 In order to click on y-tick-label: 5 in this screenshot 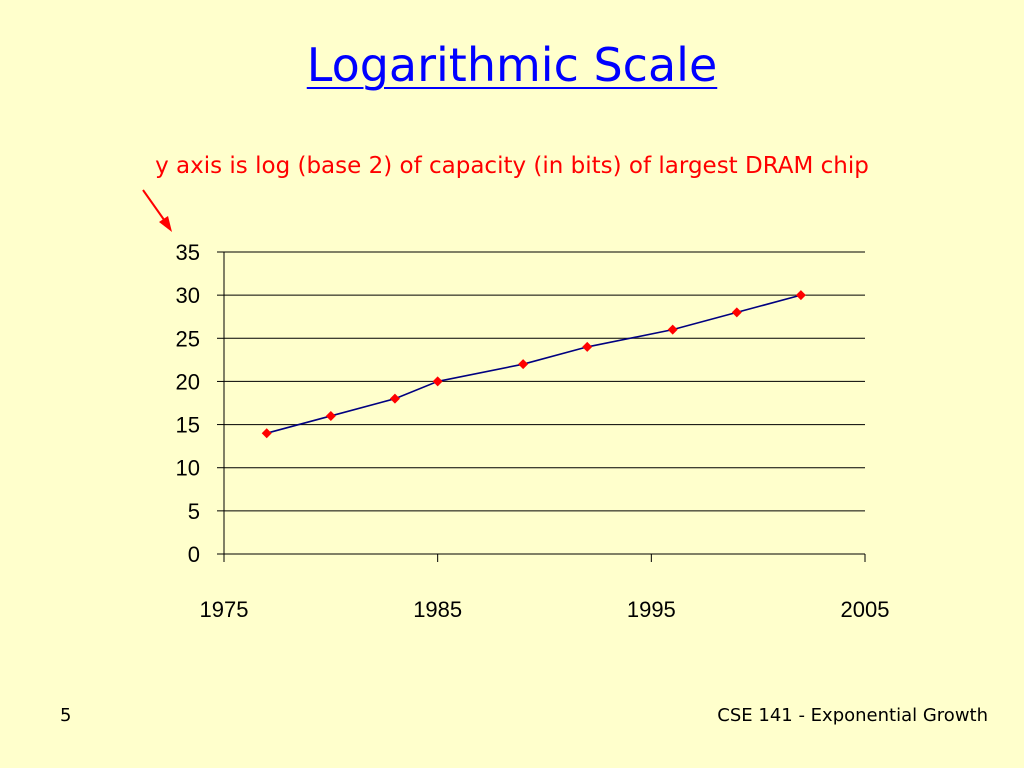, I will do `click(194, 511)`.